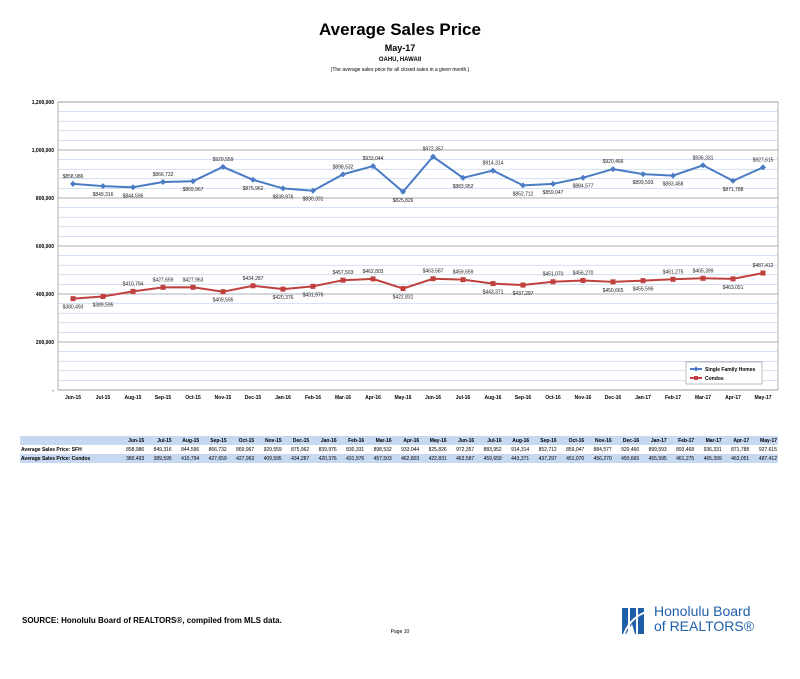  Describe the element at coordinates (379, 449) in the screenshot. I see `table-cell: 898,532` at that location.